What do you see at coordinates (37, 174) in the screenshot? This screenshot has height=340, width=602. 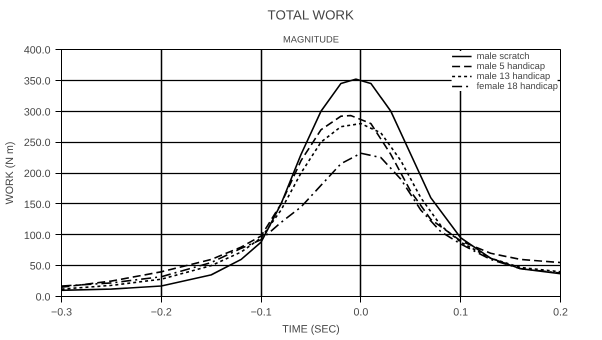 I see `y-tick-label: 200.0` at bounding box center [37, 174].